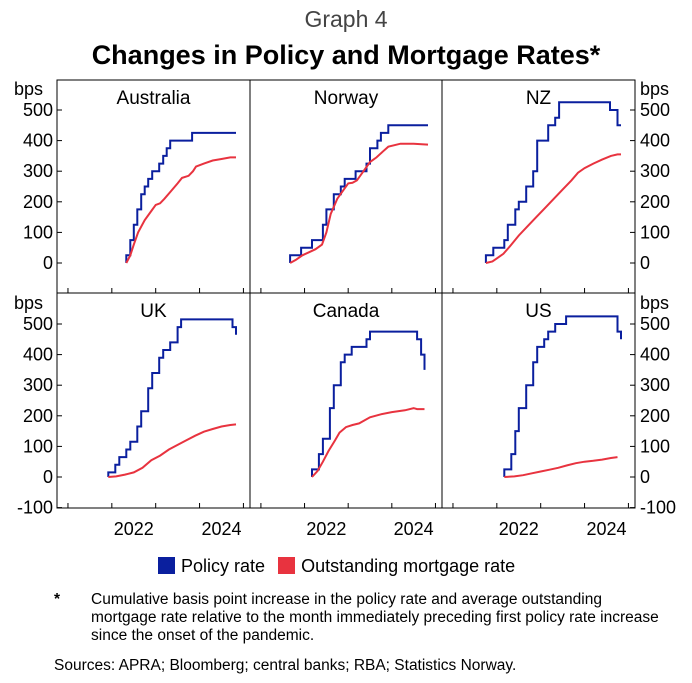 This screenshot has width=692, height=683. I want to click on panel-title: UK, so click(153, 311).